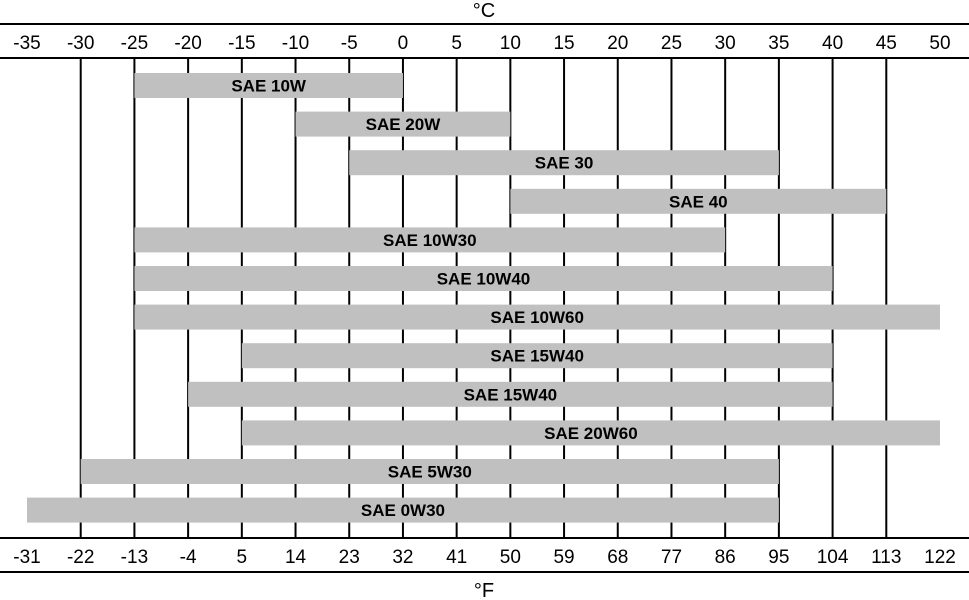 The width and height of the screenshot is (969, 600). Describe the element at coordinates (886, 557) in the screenshot. I see `fahrenheit-tick-label: 113` at that location.